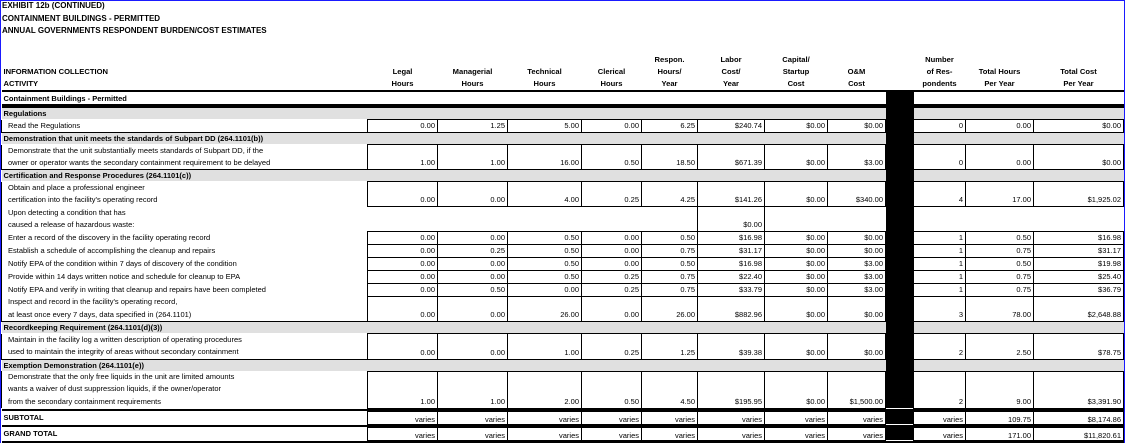 This screenshot has width=1125, height=444. What do you see at coordinates (1078, 194) in the screenshot?
I see `total_cost-cell: $1,925.02` at bounding box center [1078, 194].